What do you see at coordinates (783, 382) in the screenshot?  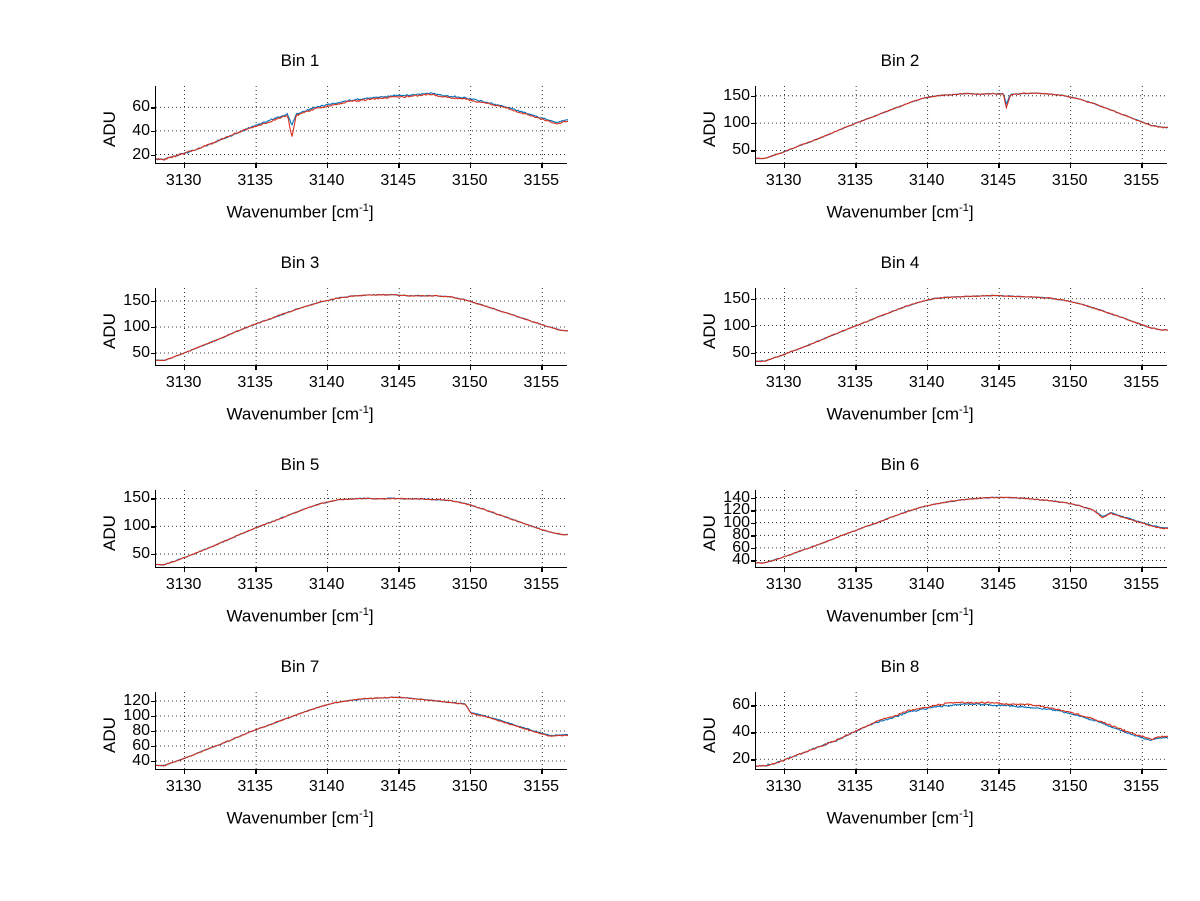 I see `x-axis-tick-label: 3130` at bounding box center [783, 382].